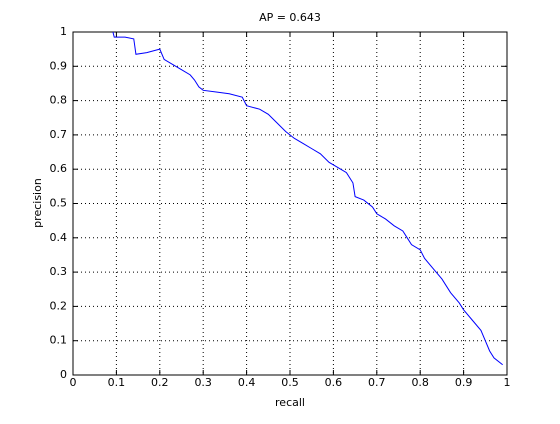 This screenshot has height=424, width=560. I want to click on x-tick-label: 0.1, so click(117, 382).